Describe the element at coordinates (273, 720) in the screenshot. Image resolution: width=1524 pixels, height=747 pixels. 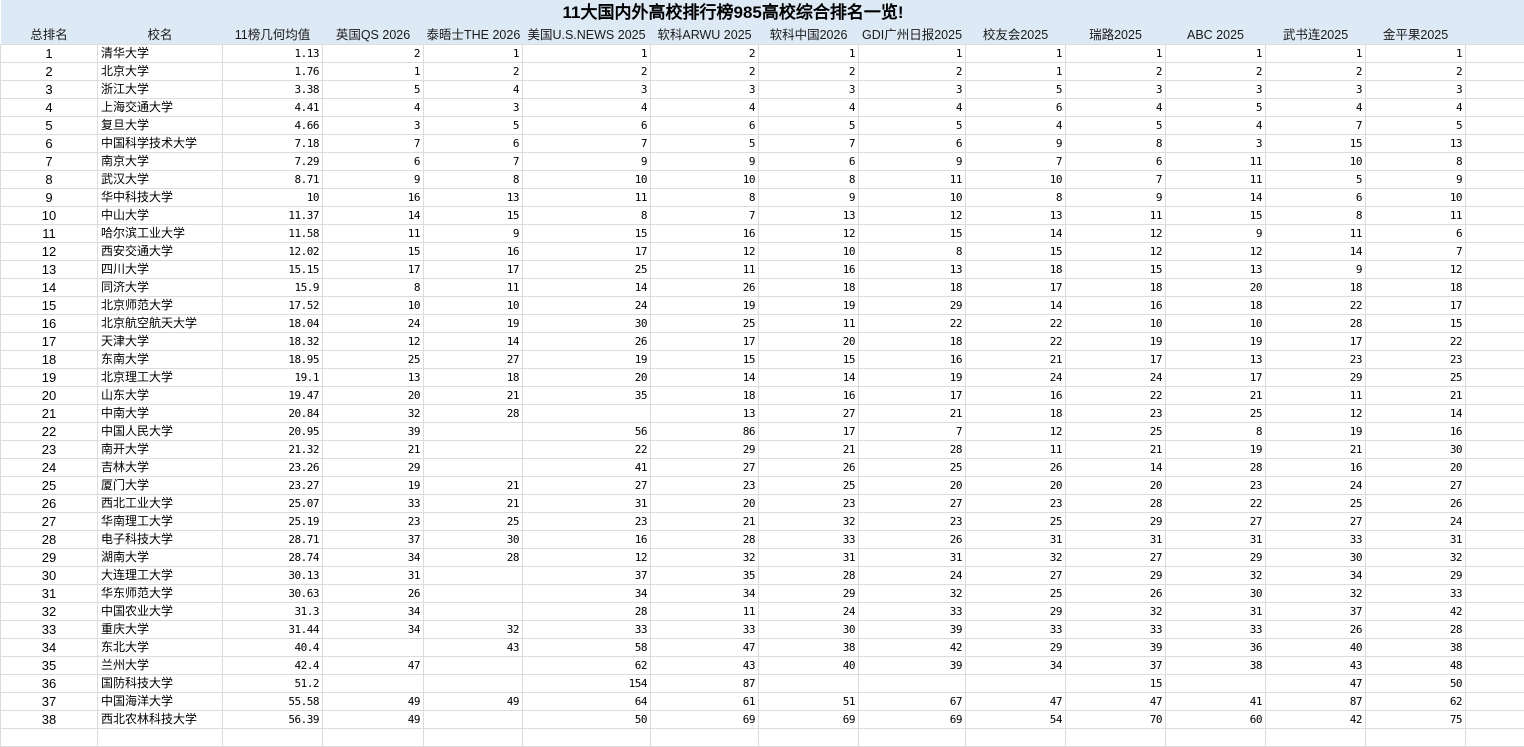
I see `value-cell: 56.39` at that location.